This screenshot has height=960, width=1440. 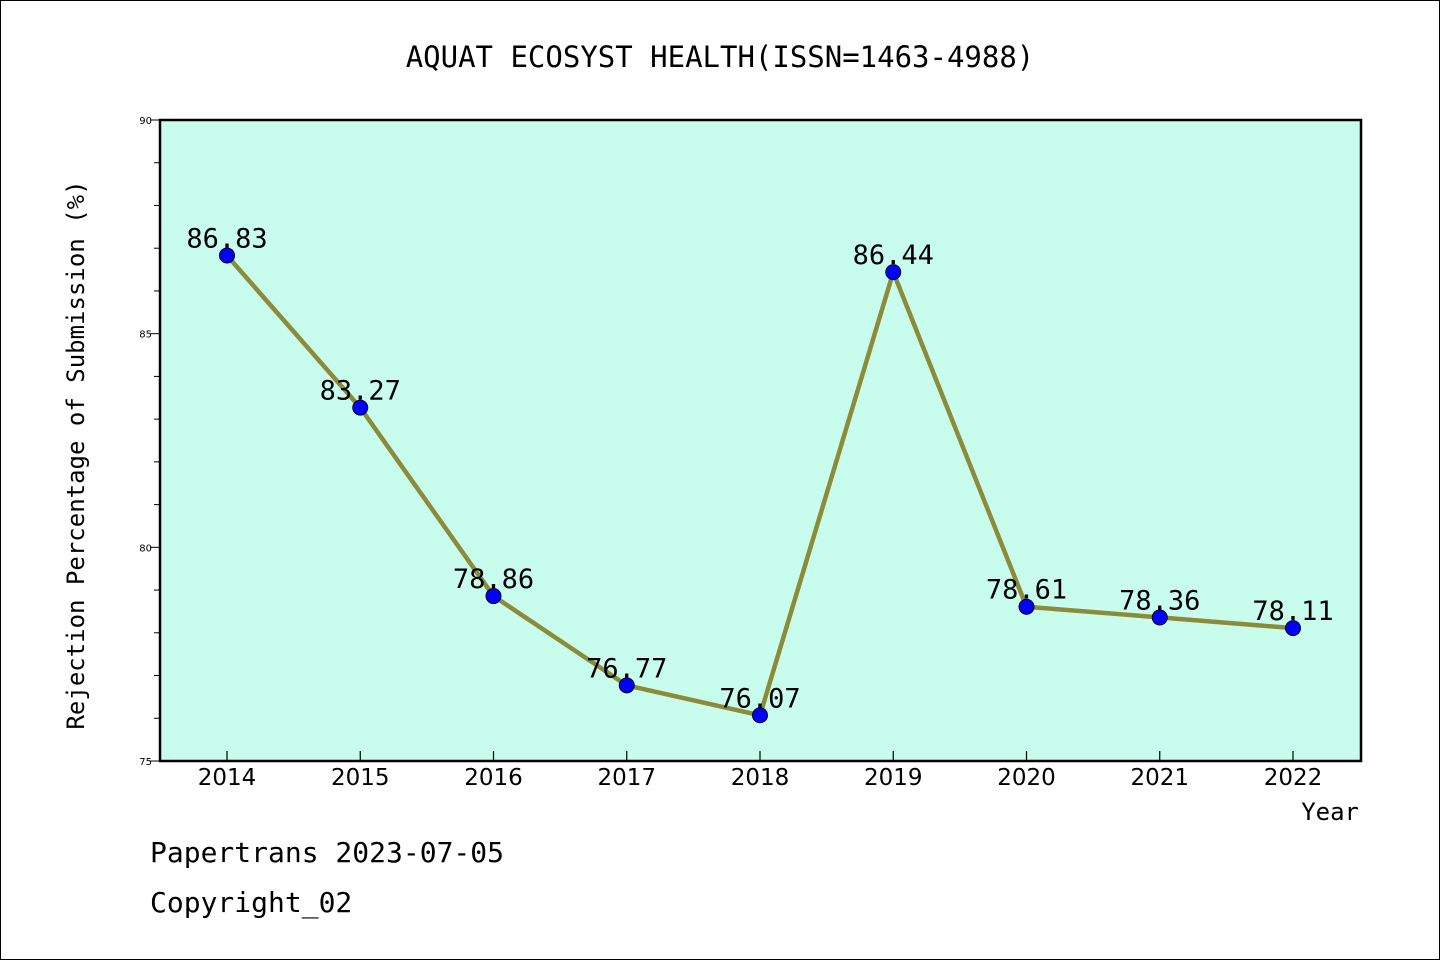 What do you see at coordinates (227, 778) in the screenshot?
I see `x-tick-label: 2014` at bounding box center [227, 778].